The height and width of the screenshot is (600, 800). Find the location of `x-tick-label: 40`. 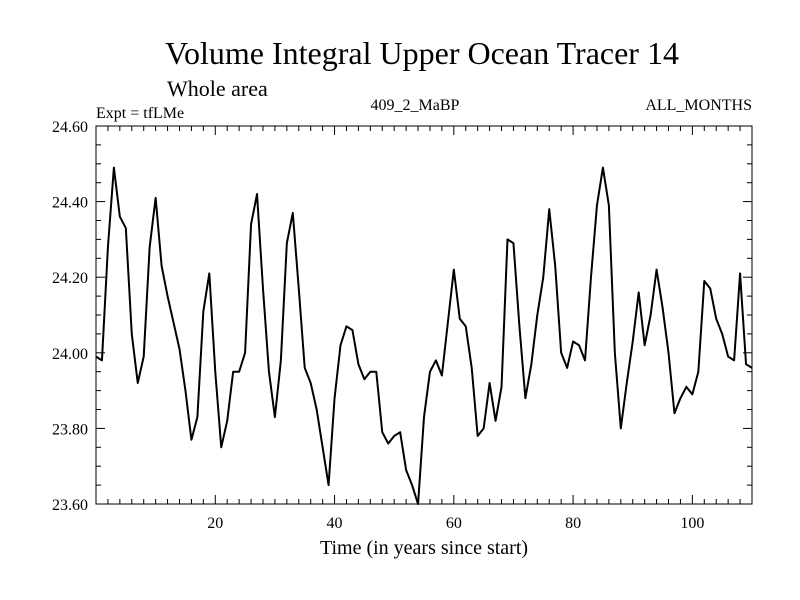

x-tick-label: 40 is located at coordinates (335, 523).